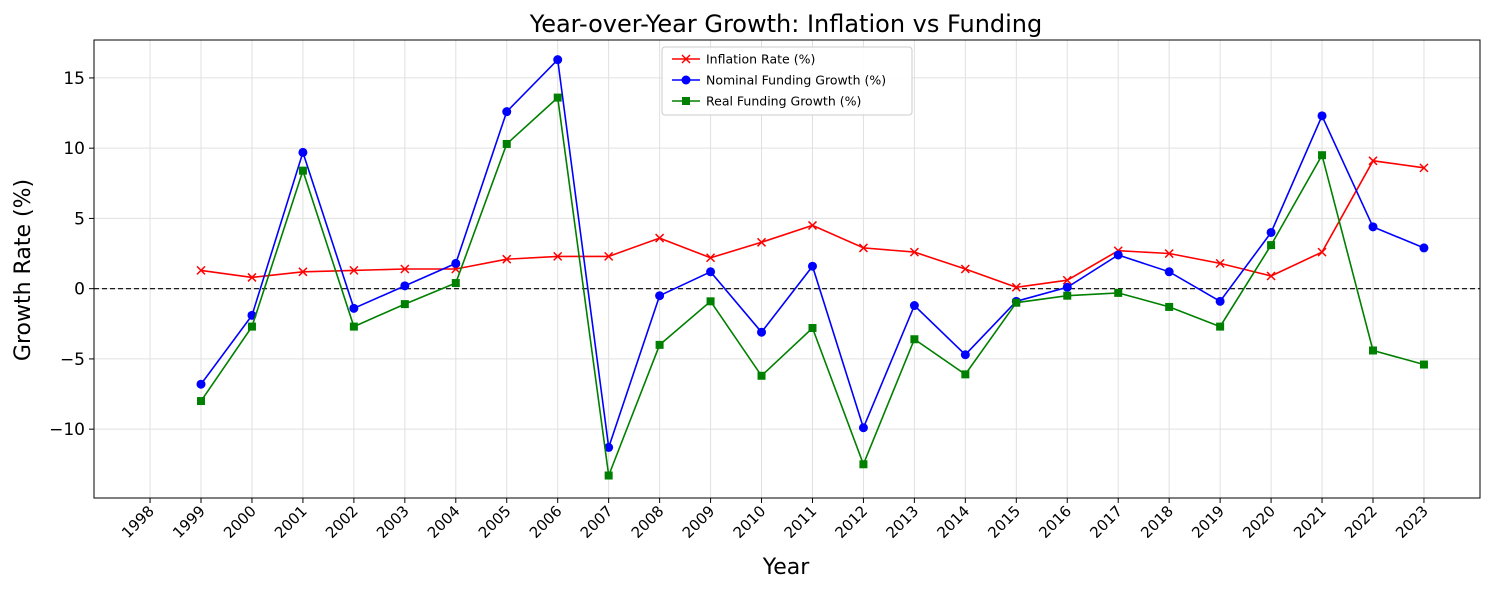 The height and width of the screenshot is (590, 1489). I want to click on y-tick-label: 0, so click(79, 290).